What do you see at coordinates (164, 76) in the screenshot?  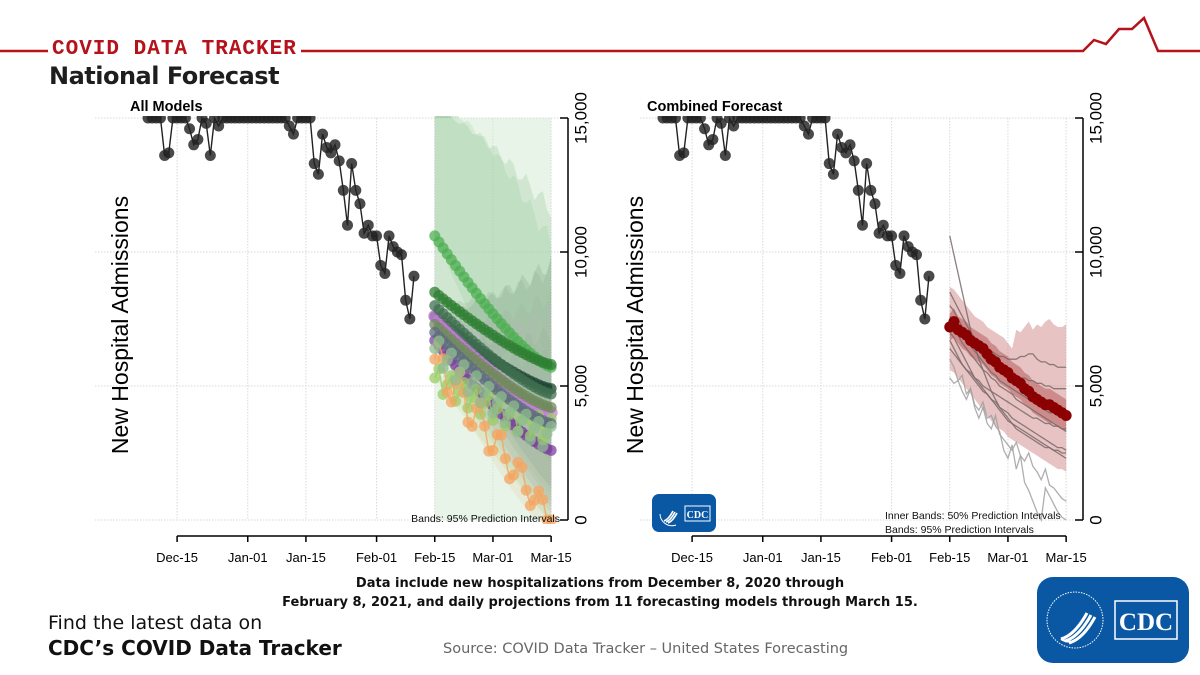 I see `page-title: National Forecast` at bounding box center [164, 76].